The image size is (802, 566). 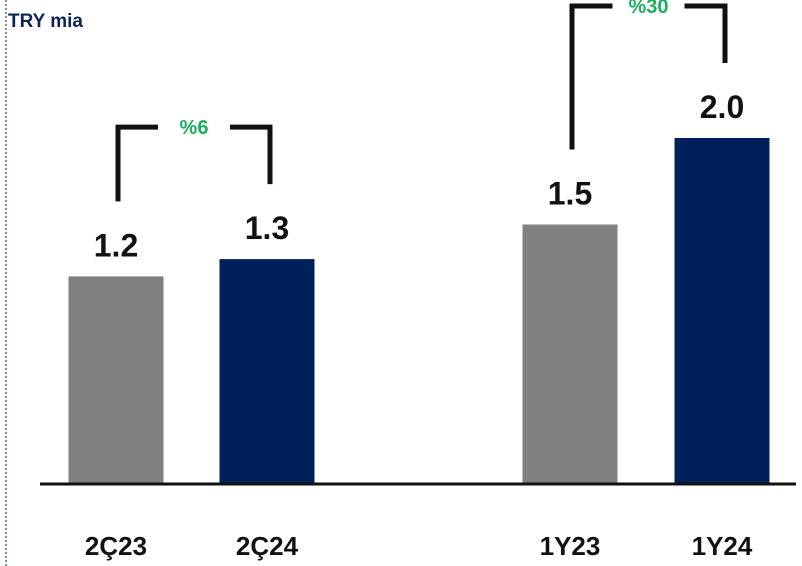 I want to click on category-label-4: 1Y24, so click(x=722, y=546).